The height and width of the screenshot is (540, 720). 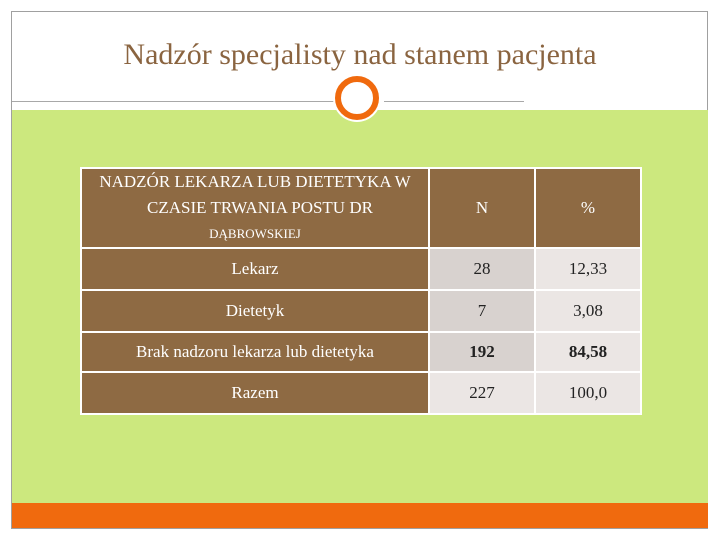 What do you see at coordinates (588, 393) in the screenshot?
I see `row-percent: 100,0` at bounding box center [588, 393].